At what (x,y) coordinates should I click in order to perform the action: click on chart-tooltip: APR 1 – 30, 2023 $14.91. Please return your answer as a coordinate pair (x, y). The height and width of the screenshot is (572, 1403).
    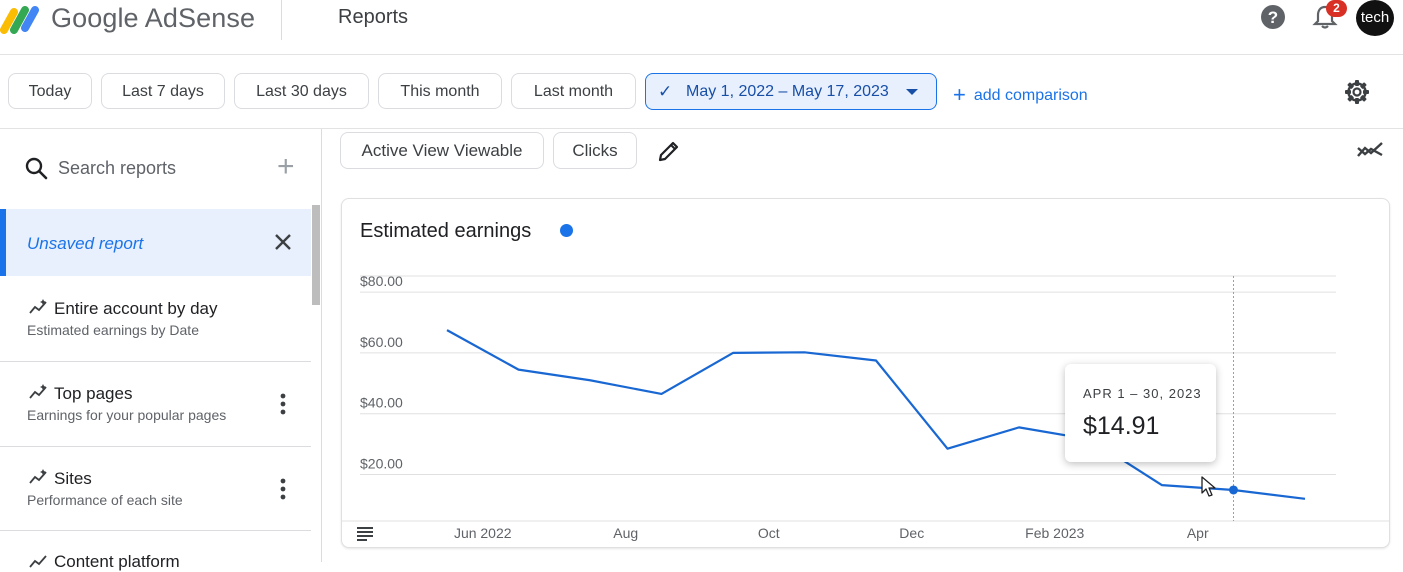
    Looking at the image, I should click on (1140, 413).